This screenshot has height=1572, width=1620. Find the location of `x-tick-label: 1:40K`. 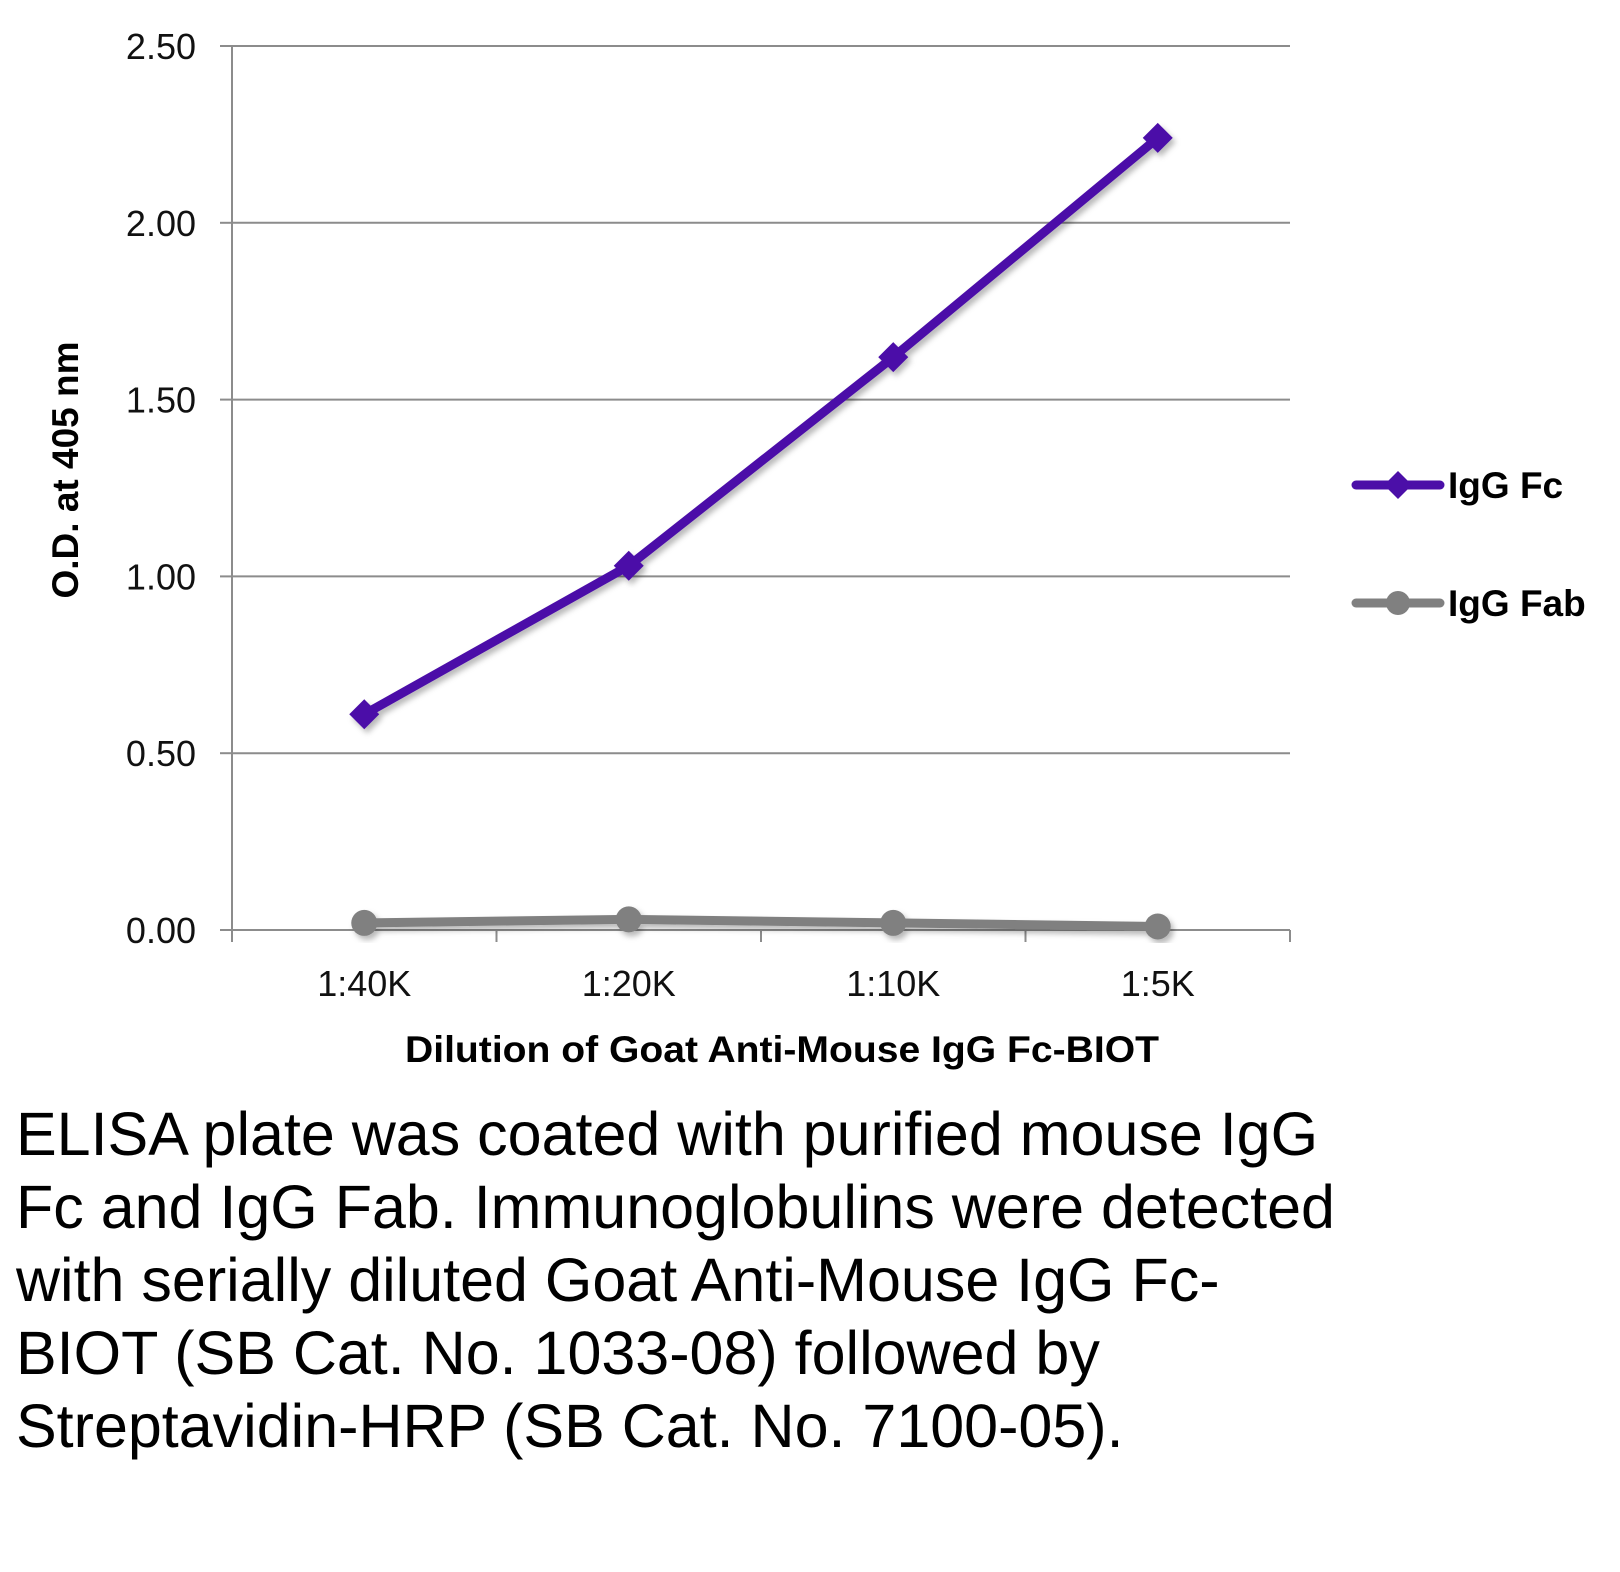

x-tick-label: 1:40K is located at coordinates (364, 983).